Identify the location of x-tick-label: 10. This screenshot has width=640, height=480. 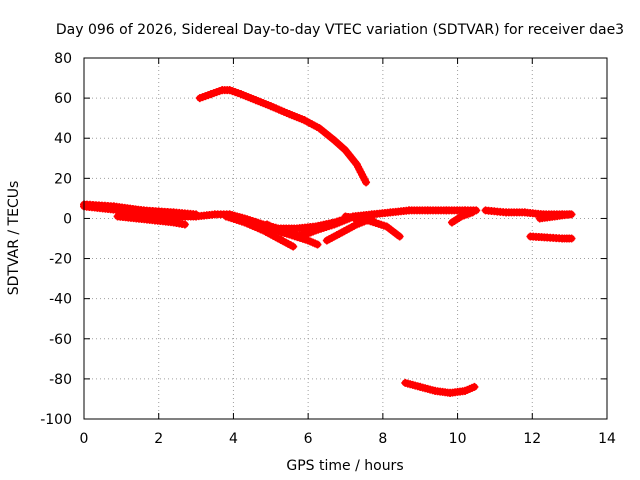
(458, 439).